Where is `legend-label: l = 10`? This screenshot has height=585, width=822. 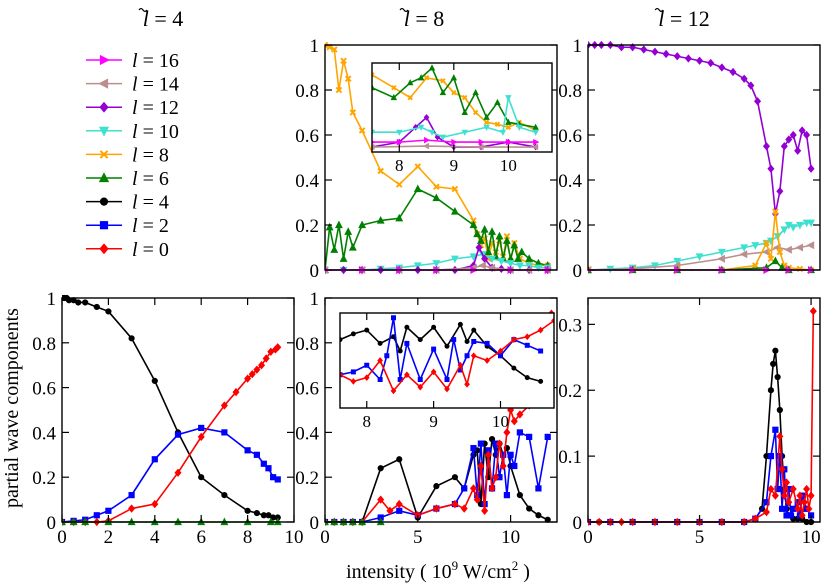 legend-label: l = 10 is located at coordinates (155, 132).